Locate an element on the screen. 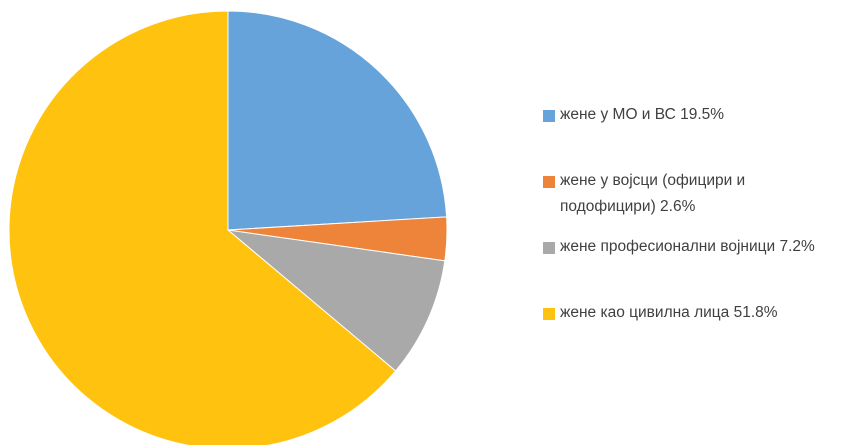 The image size is (846, 445). legend-text: жене као цивилна лица 51.8% is located at coordinates (701, 313).